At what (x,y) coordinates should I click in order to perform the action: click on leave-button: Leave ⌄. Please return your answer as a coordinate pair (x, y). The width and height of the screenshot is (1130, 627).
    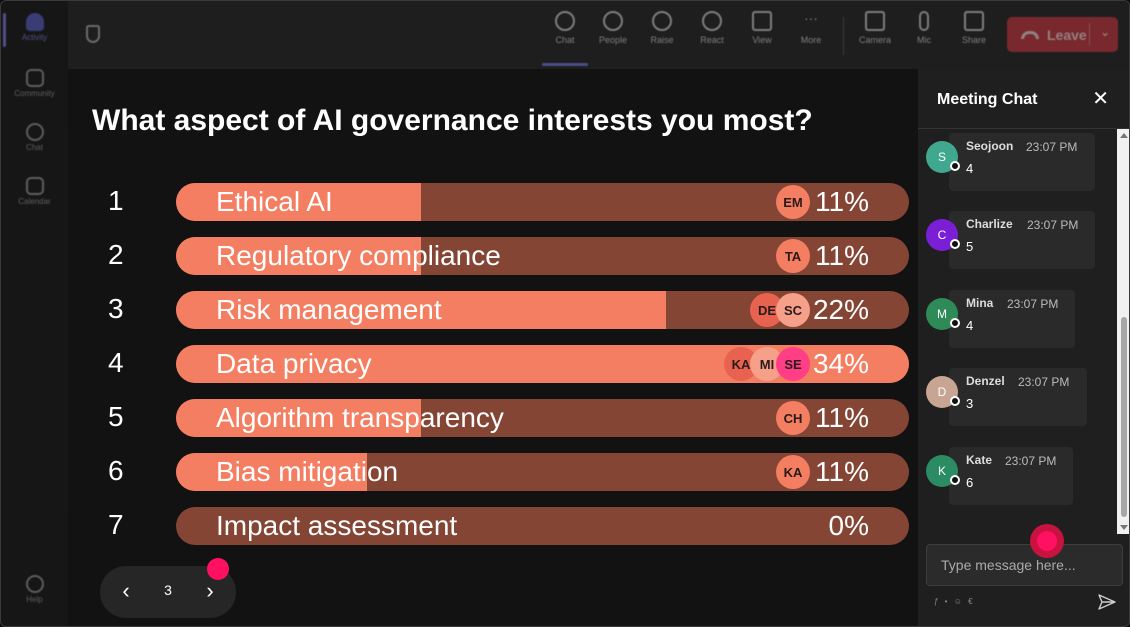
    Looking at the image, I should click on (1062, 34).